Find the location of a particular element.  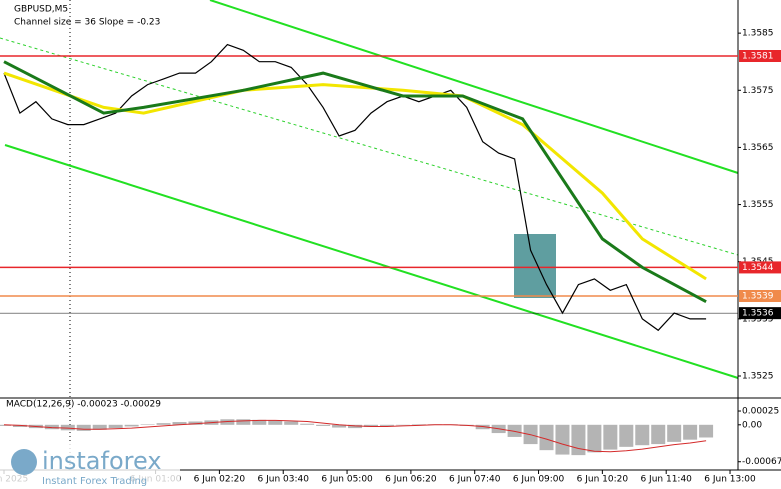

x-tick-label: 6 Jun 05:00 is located at coordinates (347, 480).